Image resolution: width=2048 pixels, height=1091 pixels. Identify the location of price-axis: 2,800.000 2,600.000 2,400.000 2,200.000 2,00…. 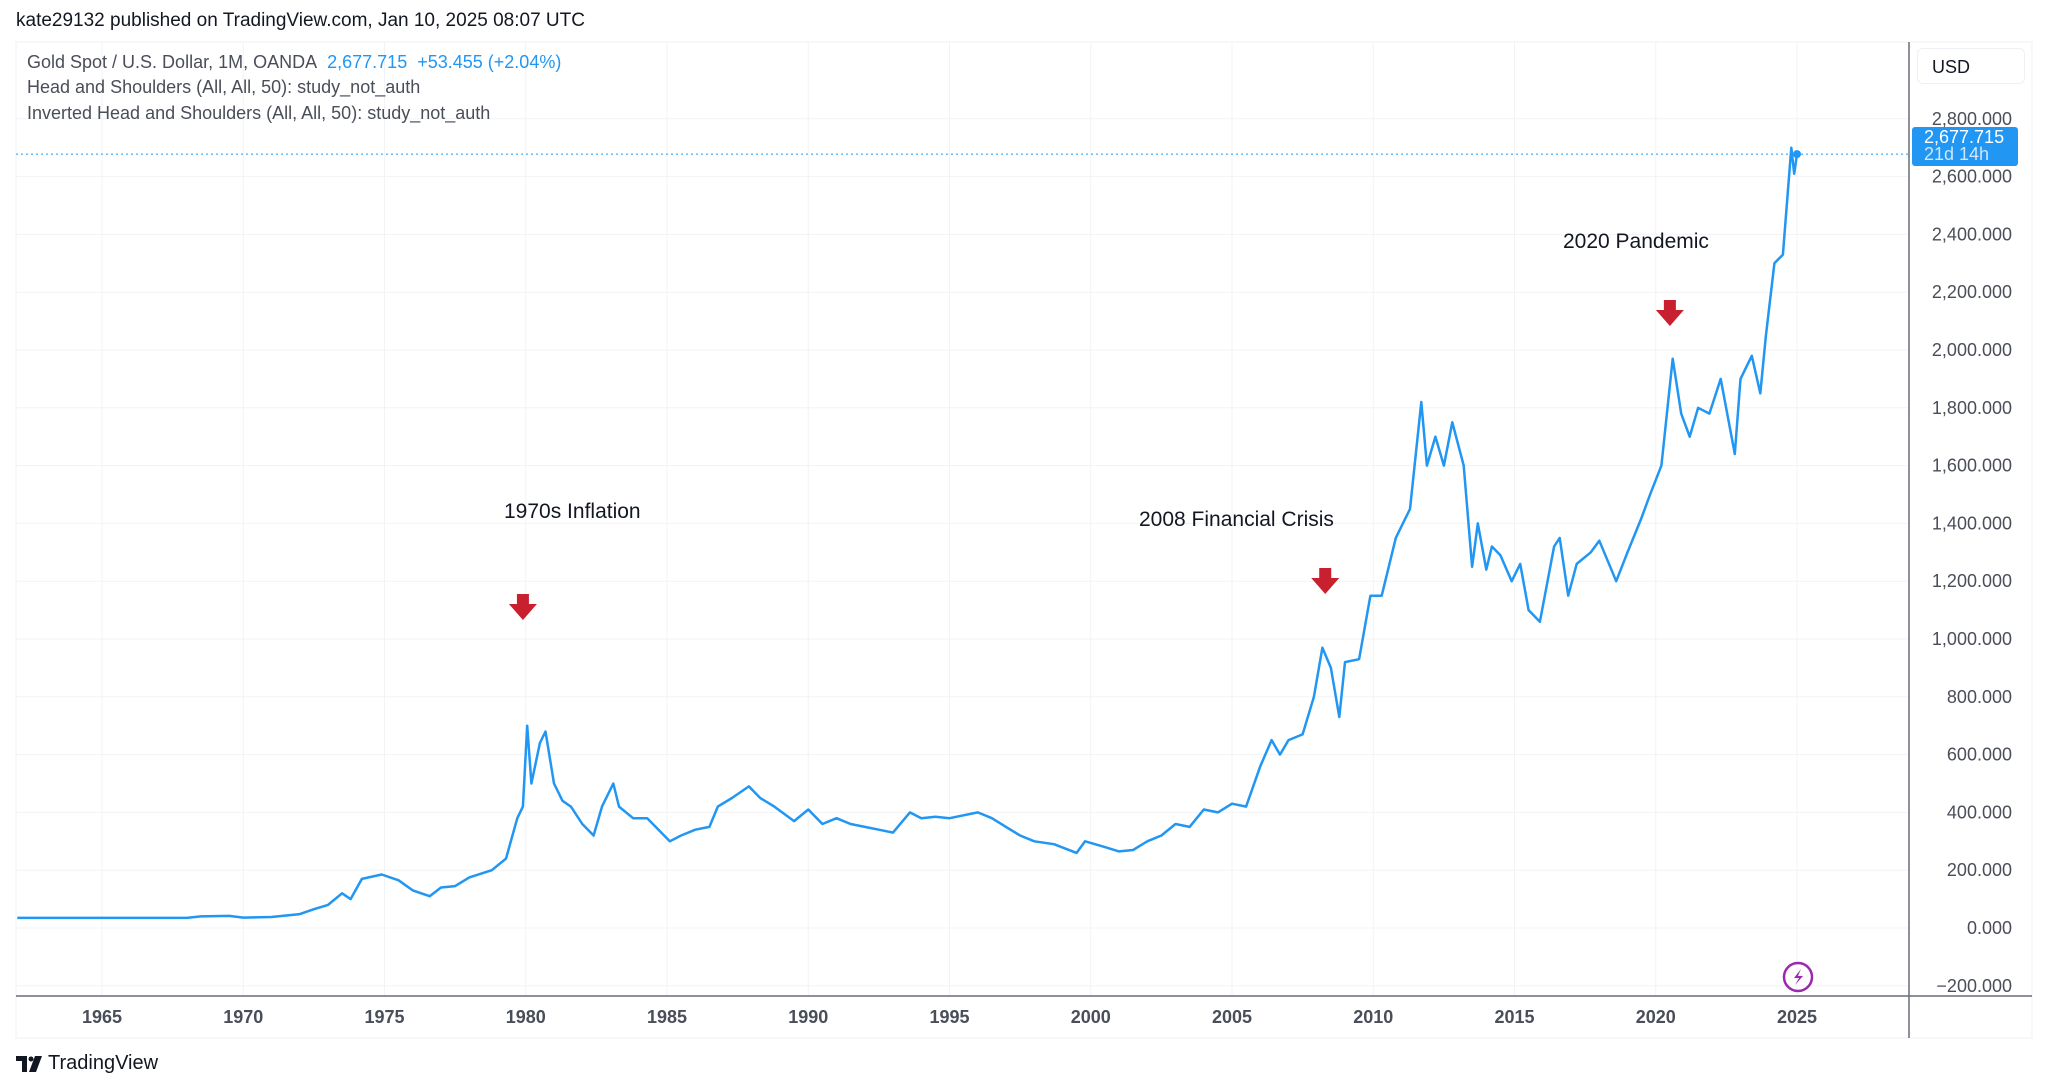
(1972, 552).